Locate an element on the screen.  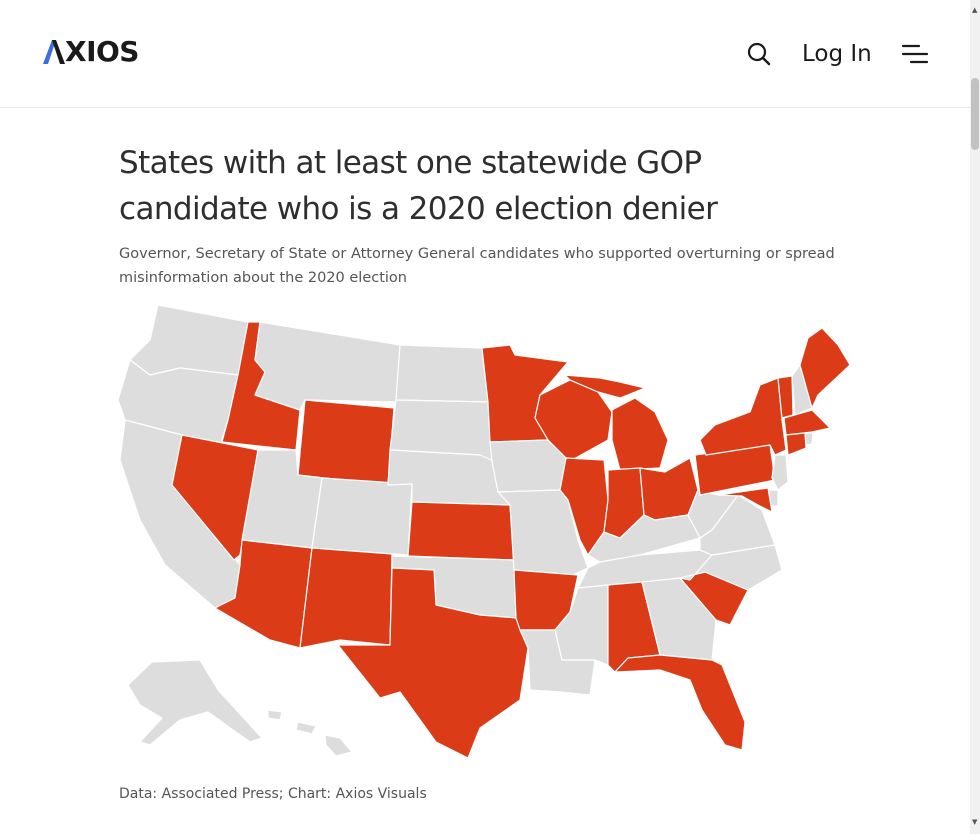
state-NV is located at coordinates (215, 497).